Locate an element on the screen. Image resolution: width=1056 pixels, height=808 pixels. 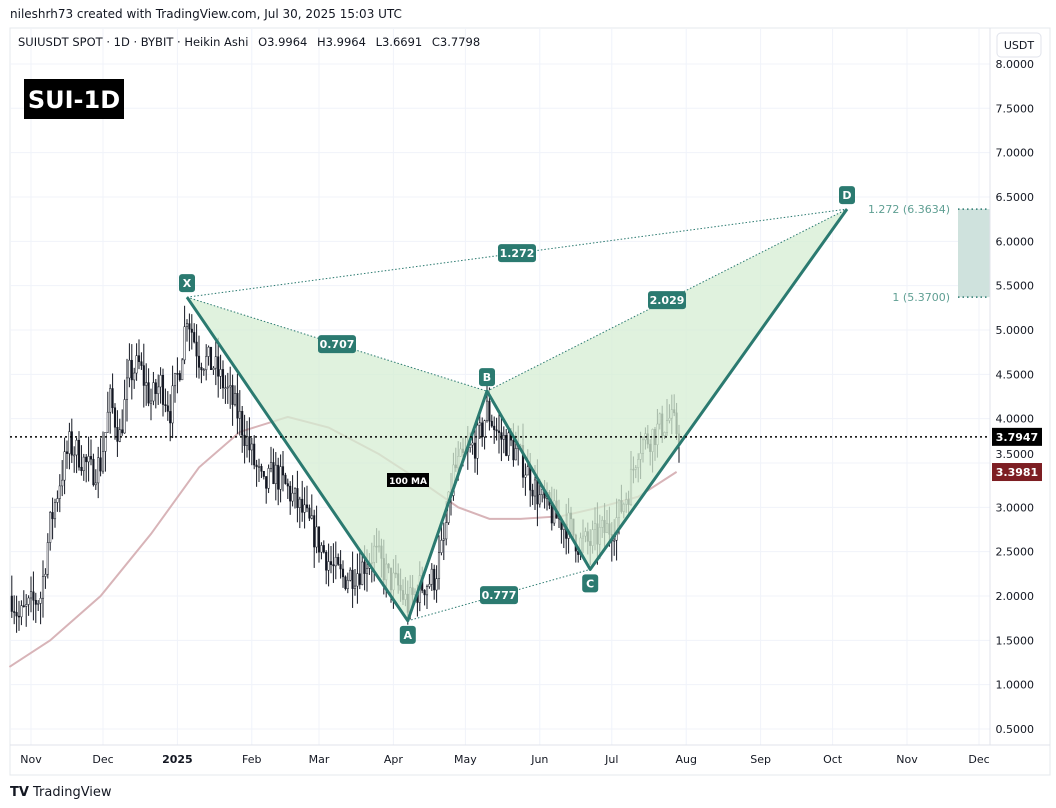
price-tick-label: 3.5000 is located at coordinates (1015, 454).